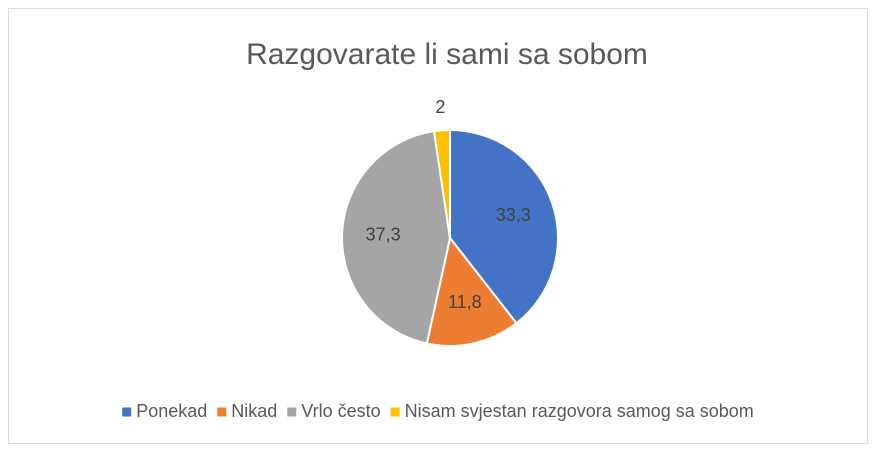  I want to click on legend-label: Nikad, so click(254, 411).